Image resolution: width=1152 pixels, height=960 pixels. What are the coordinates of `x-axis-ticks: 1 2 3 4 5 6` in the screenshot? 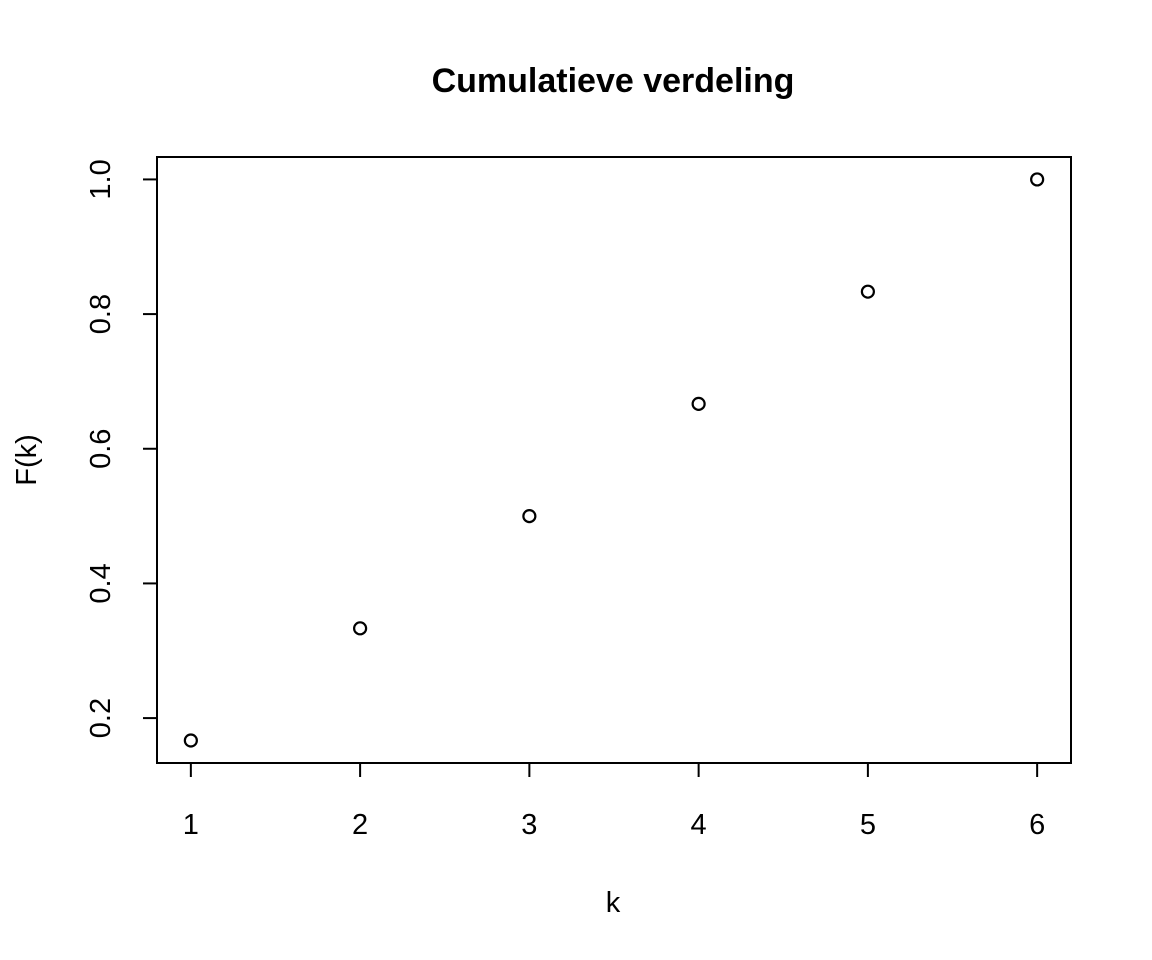 It's located at (614, 802).